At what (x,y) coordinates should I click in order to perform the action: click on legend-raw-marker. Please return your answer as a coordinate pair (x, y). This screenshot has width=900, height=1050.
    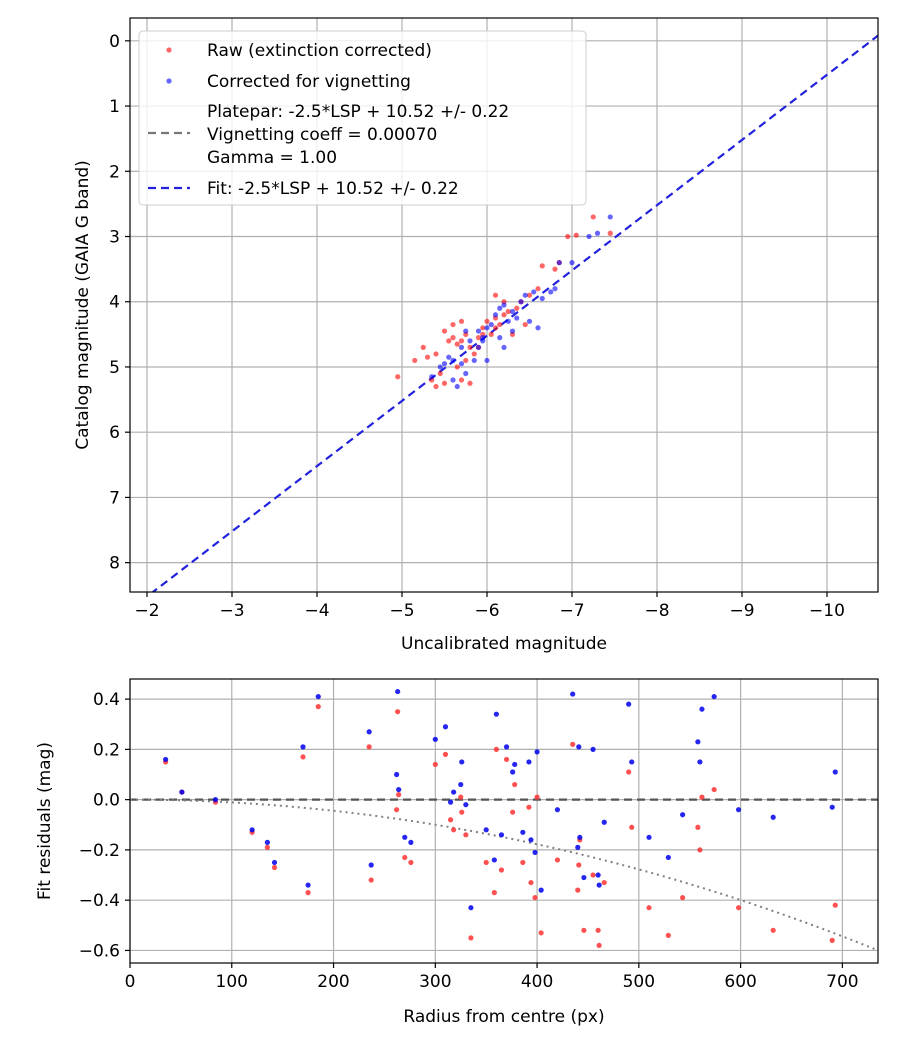
    Looking at the image, I should click on (169, 50).